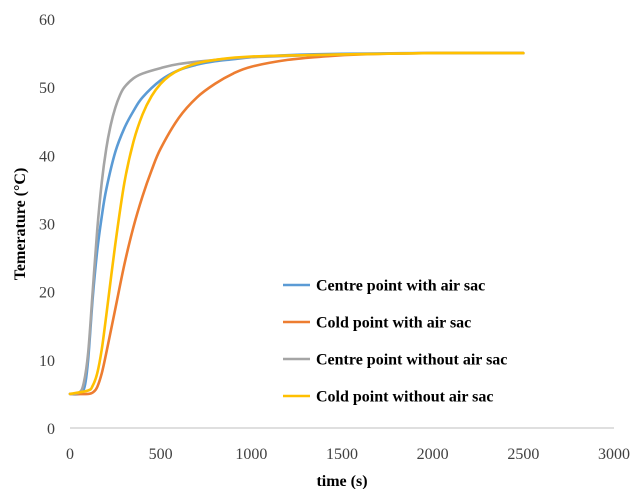 The height and width of the screenshot is (489, 632). I want to click on y-tick-label: 20, so click(47, 293).